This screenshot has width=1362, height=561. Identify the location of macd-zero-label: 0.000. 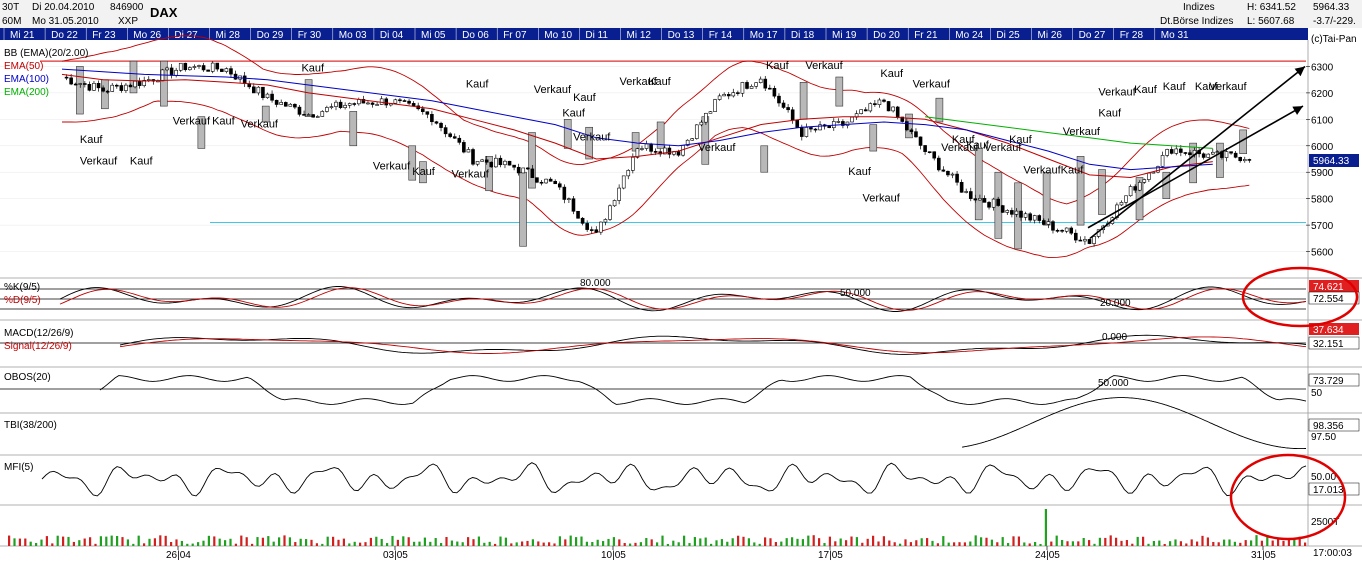
(1114, 337).